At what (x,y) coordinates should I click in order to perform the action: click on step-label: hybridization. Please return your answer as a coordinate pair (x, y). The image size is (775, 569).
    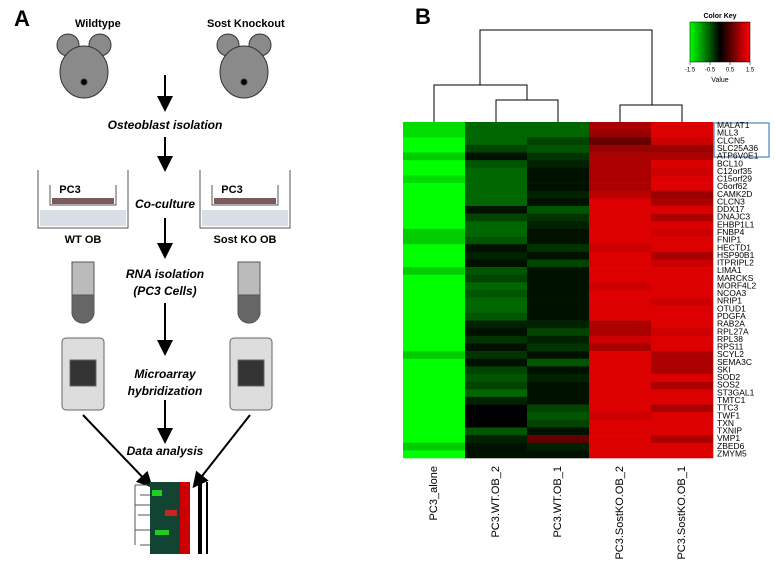
    Looking at the image, I should click on (165, 391).